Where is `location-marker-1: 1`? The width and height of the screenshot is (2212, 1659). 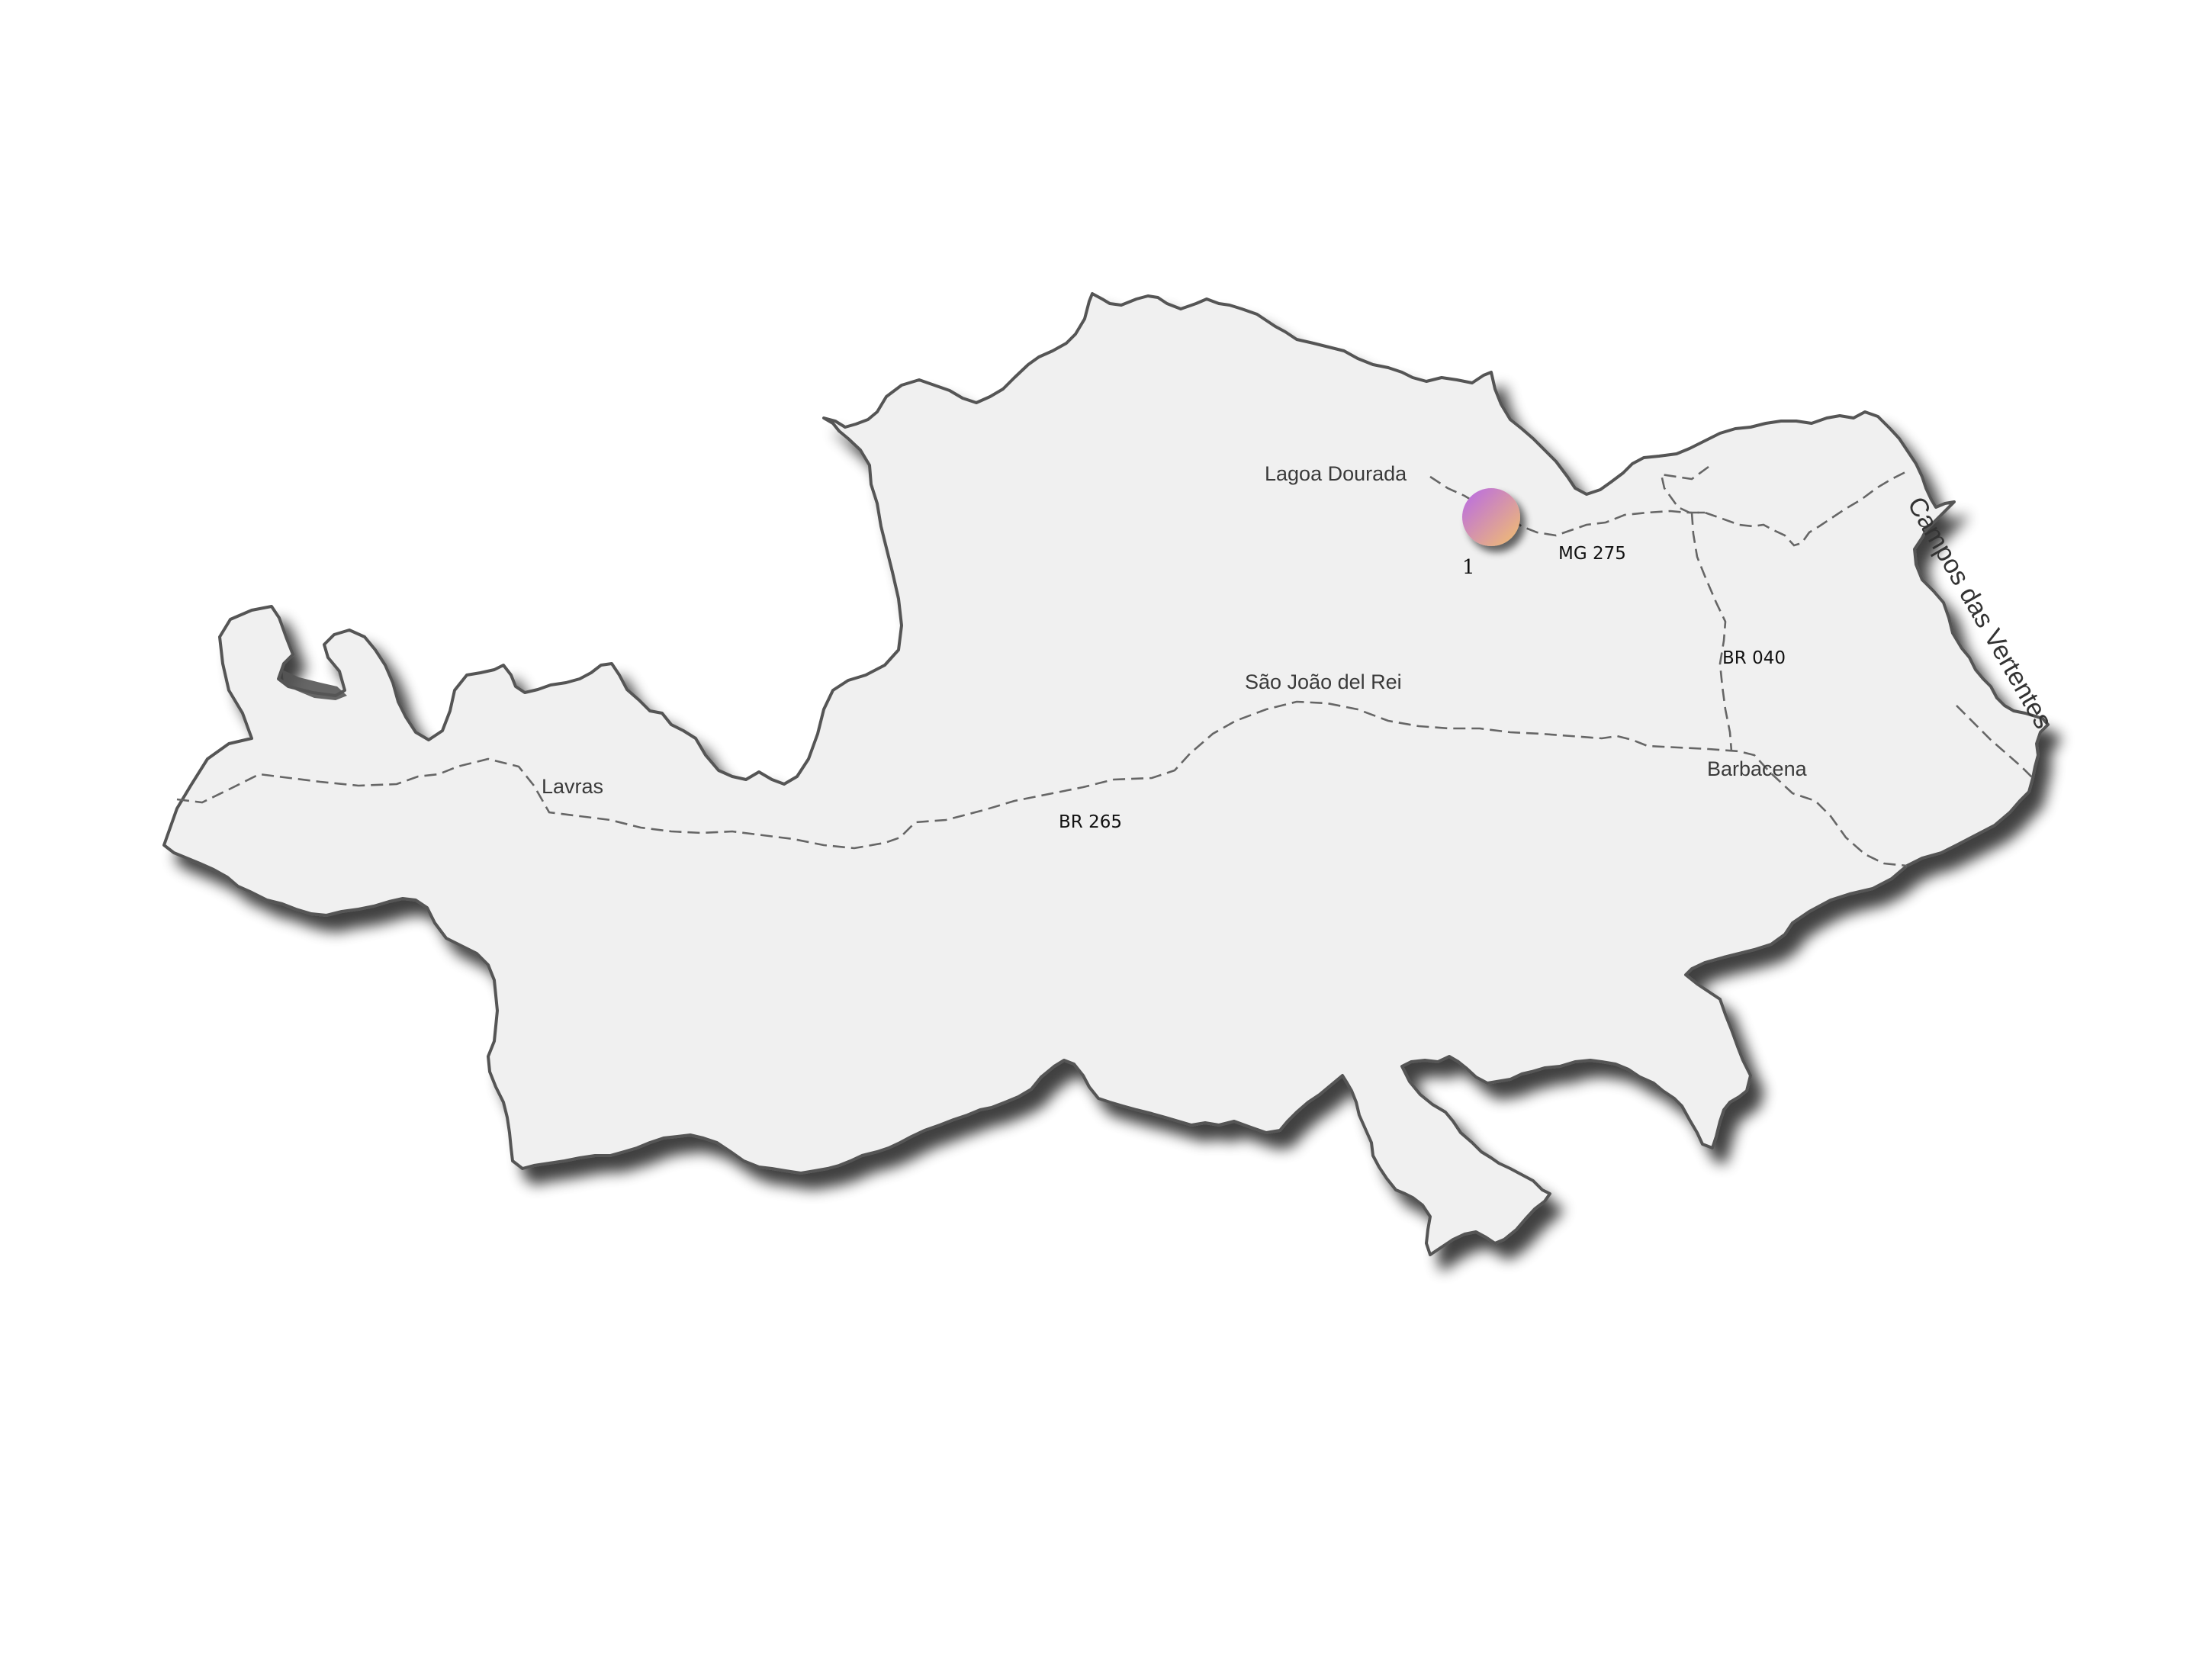 location-marker-1: 1 is located at coordinates (1491, 533).